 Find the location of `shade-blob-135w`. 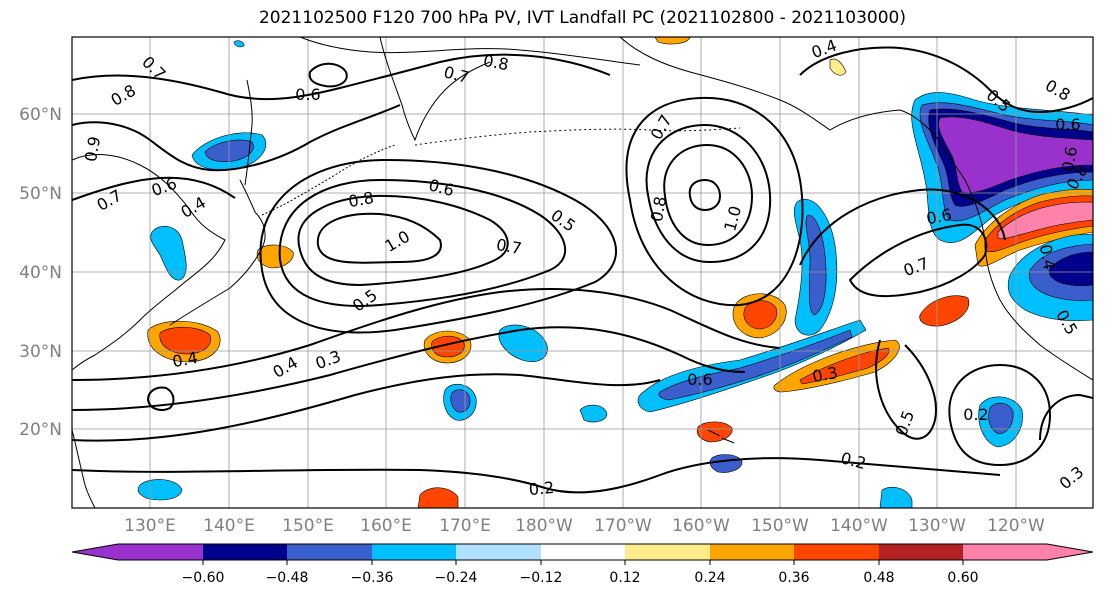

shade-blob-135w is located at coordinates (944, 311).